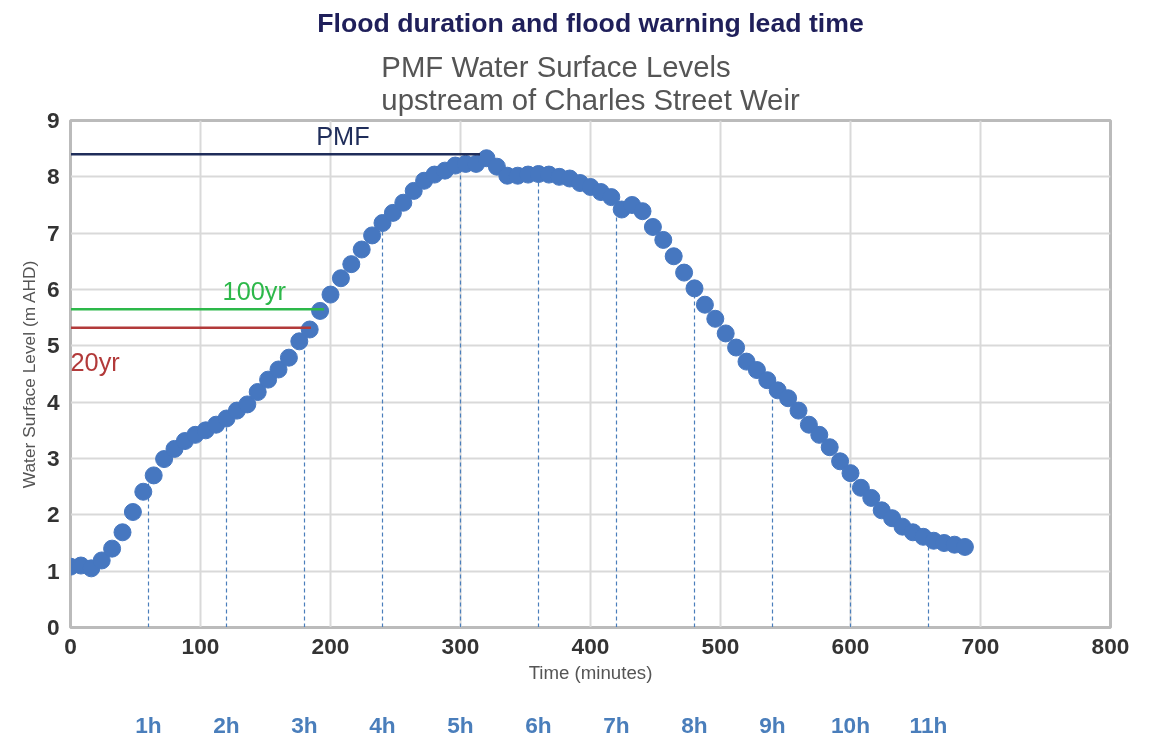  Describe the element at coordinates (980, 645) in the screenshot. I see `x-tick-label: 700` at that location.